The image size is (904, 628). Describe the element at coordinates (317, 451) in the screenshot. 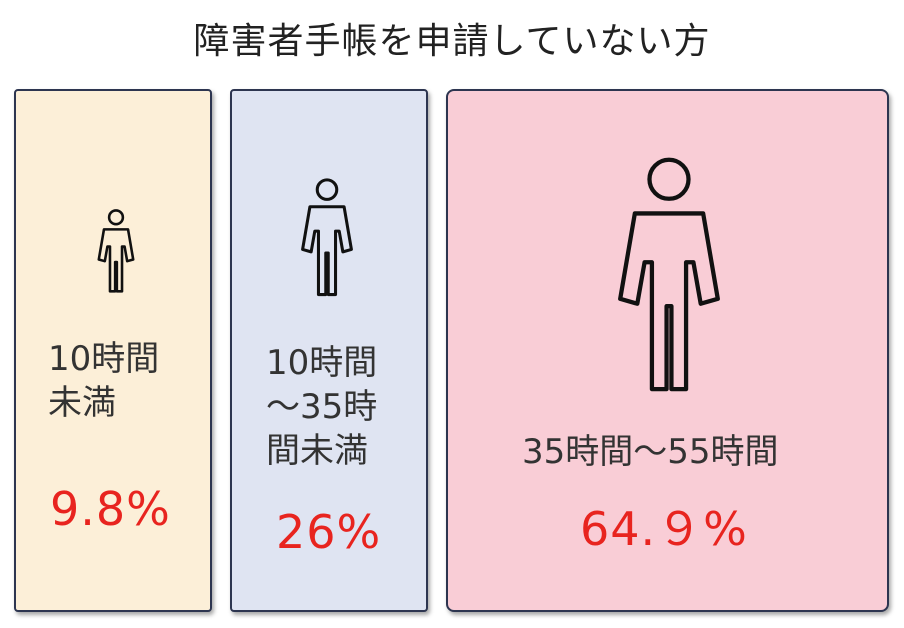

I see `category-label-line: 間未満` at that location.